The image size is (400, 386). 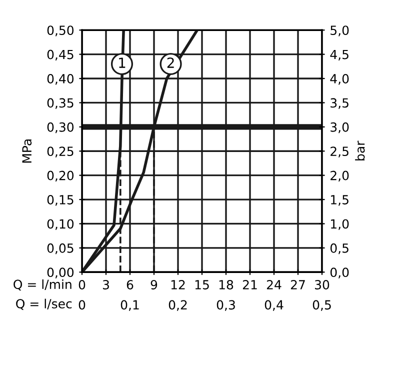 What do you see at coordinates (60, 55) in the screenshot?
I see `y-tick-label: 0,45` at bounding box center [60, 55].